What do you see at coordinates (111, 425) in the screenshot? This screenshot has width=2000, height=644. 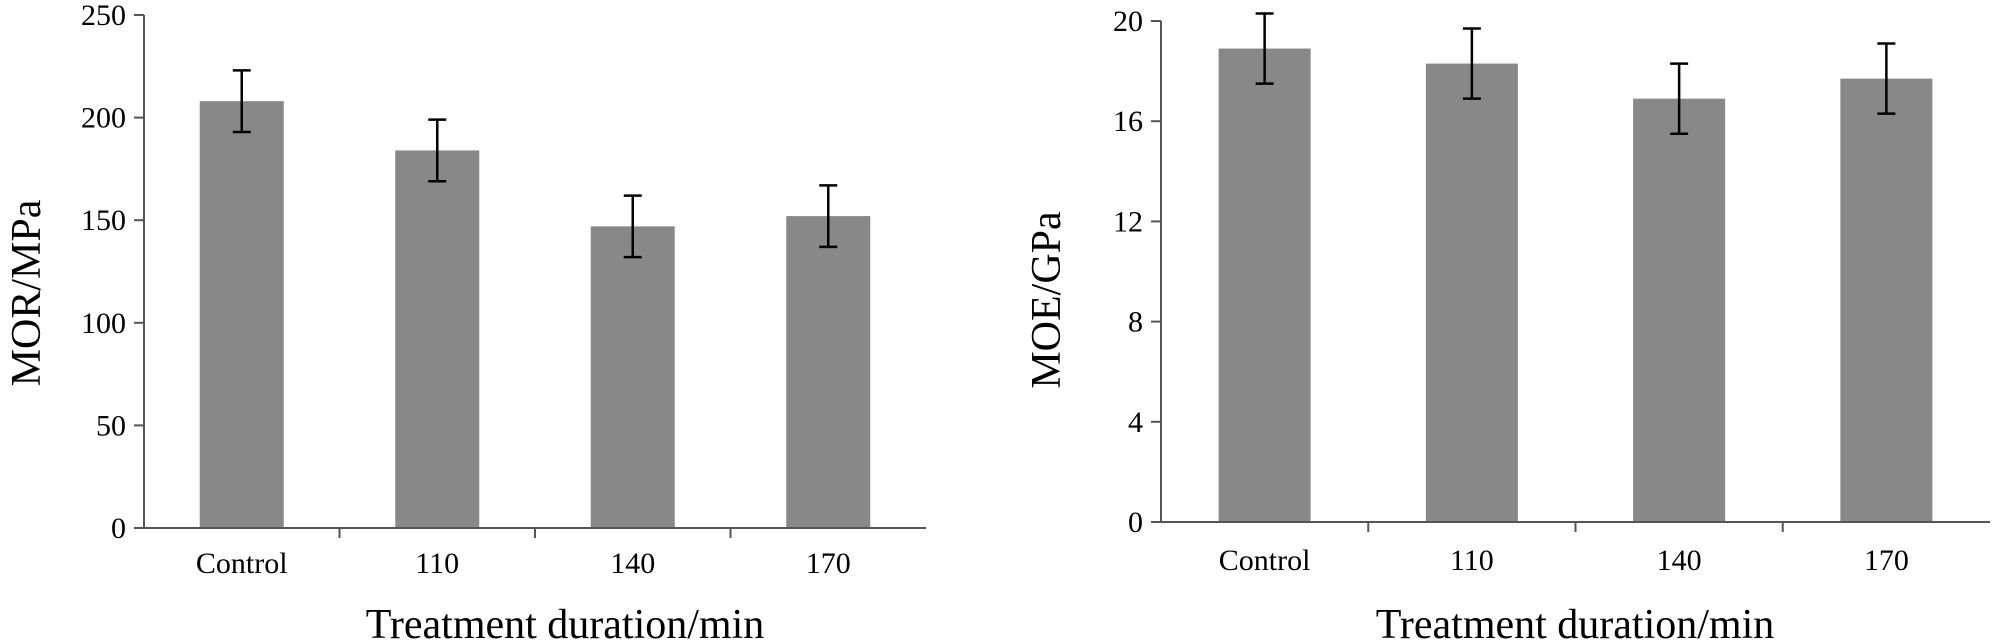 I see `y-tick-label: 50` at bounding box center [111, 425].